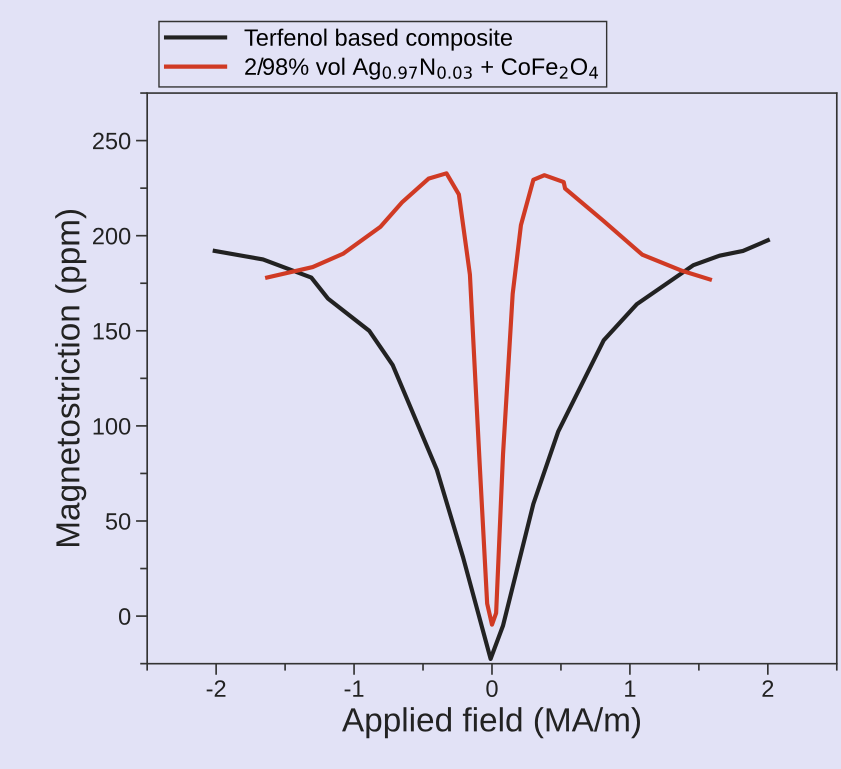 The image size is (841, 769). What do you see at coordinates (118, 521) in the screenshot?
I see `y-tick-label: 50` at bounding box center [118, 521].